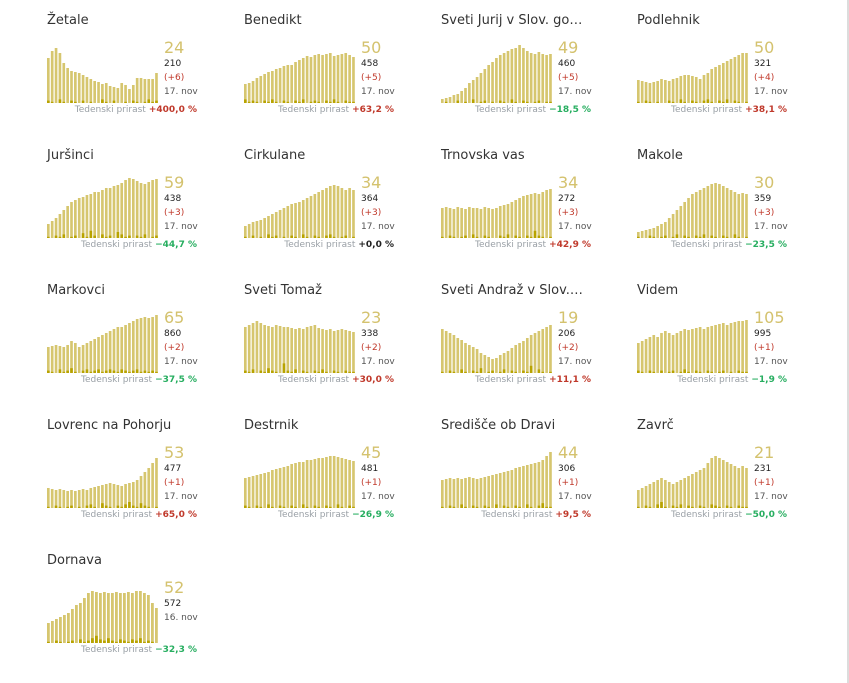  What do you see at coordinates (729, 245) in the screenshot?
I see `weekly-growth: Tedenski prirast −23,5 %` at bounding box center [729, 245].